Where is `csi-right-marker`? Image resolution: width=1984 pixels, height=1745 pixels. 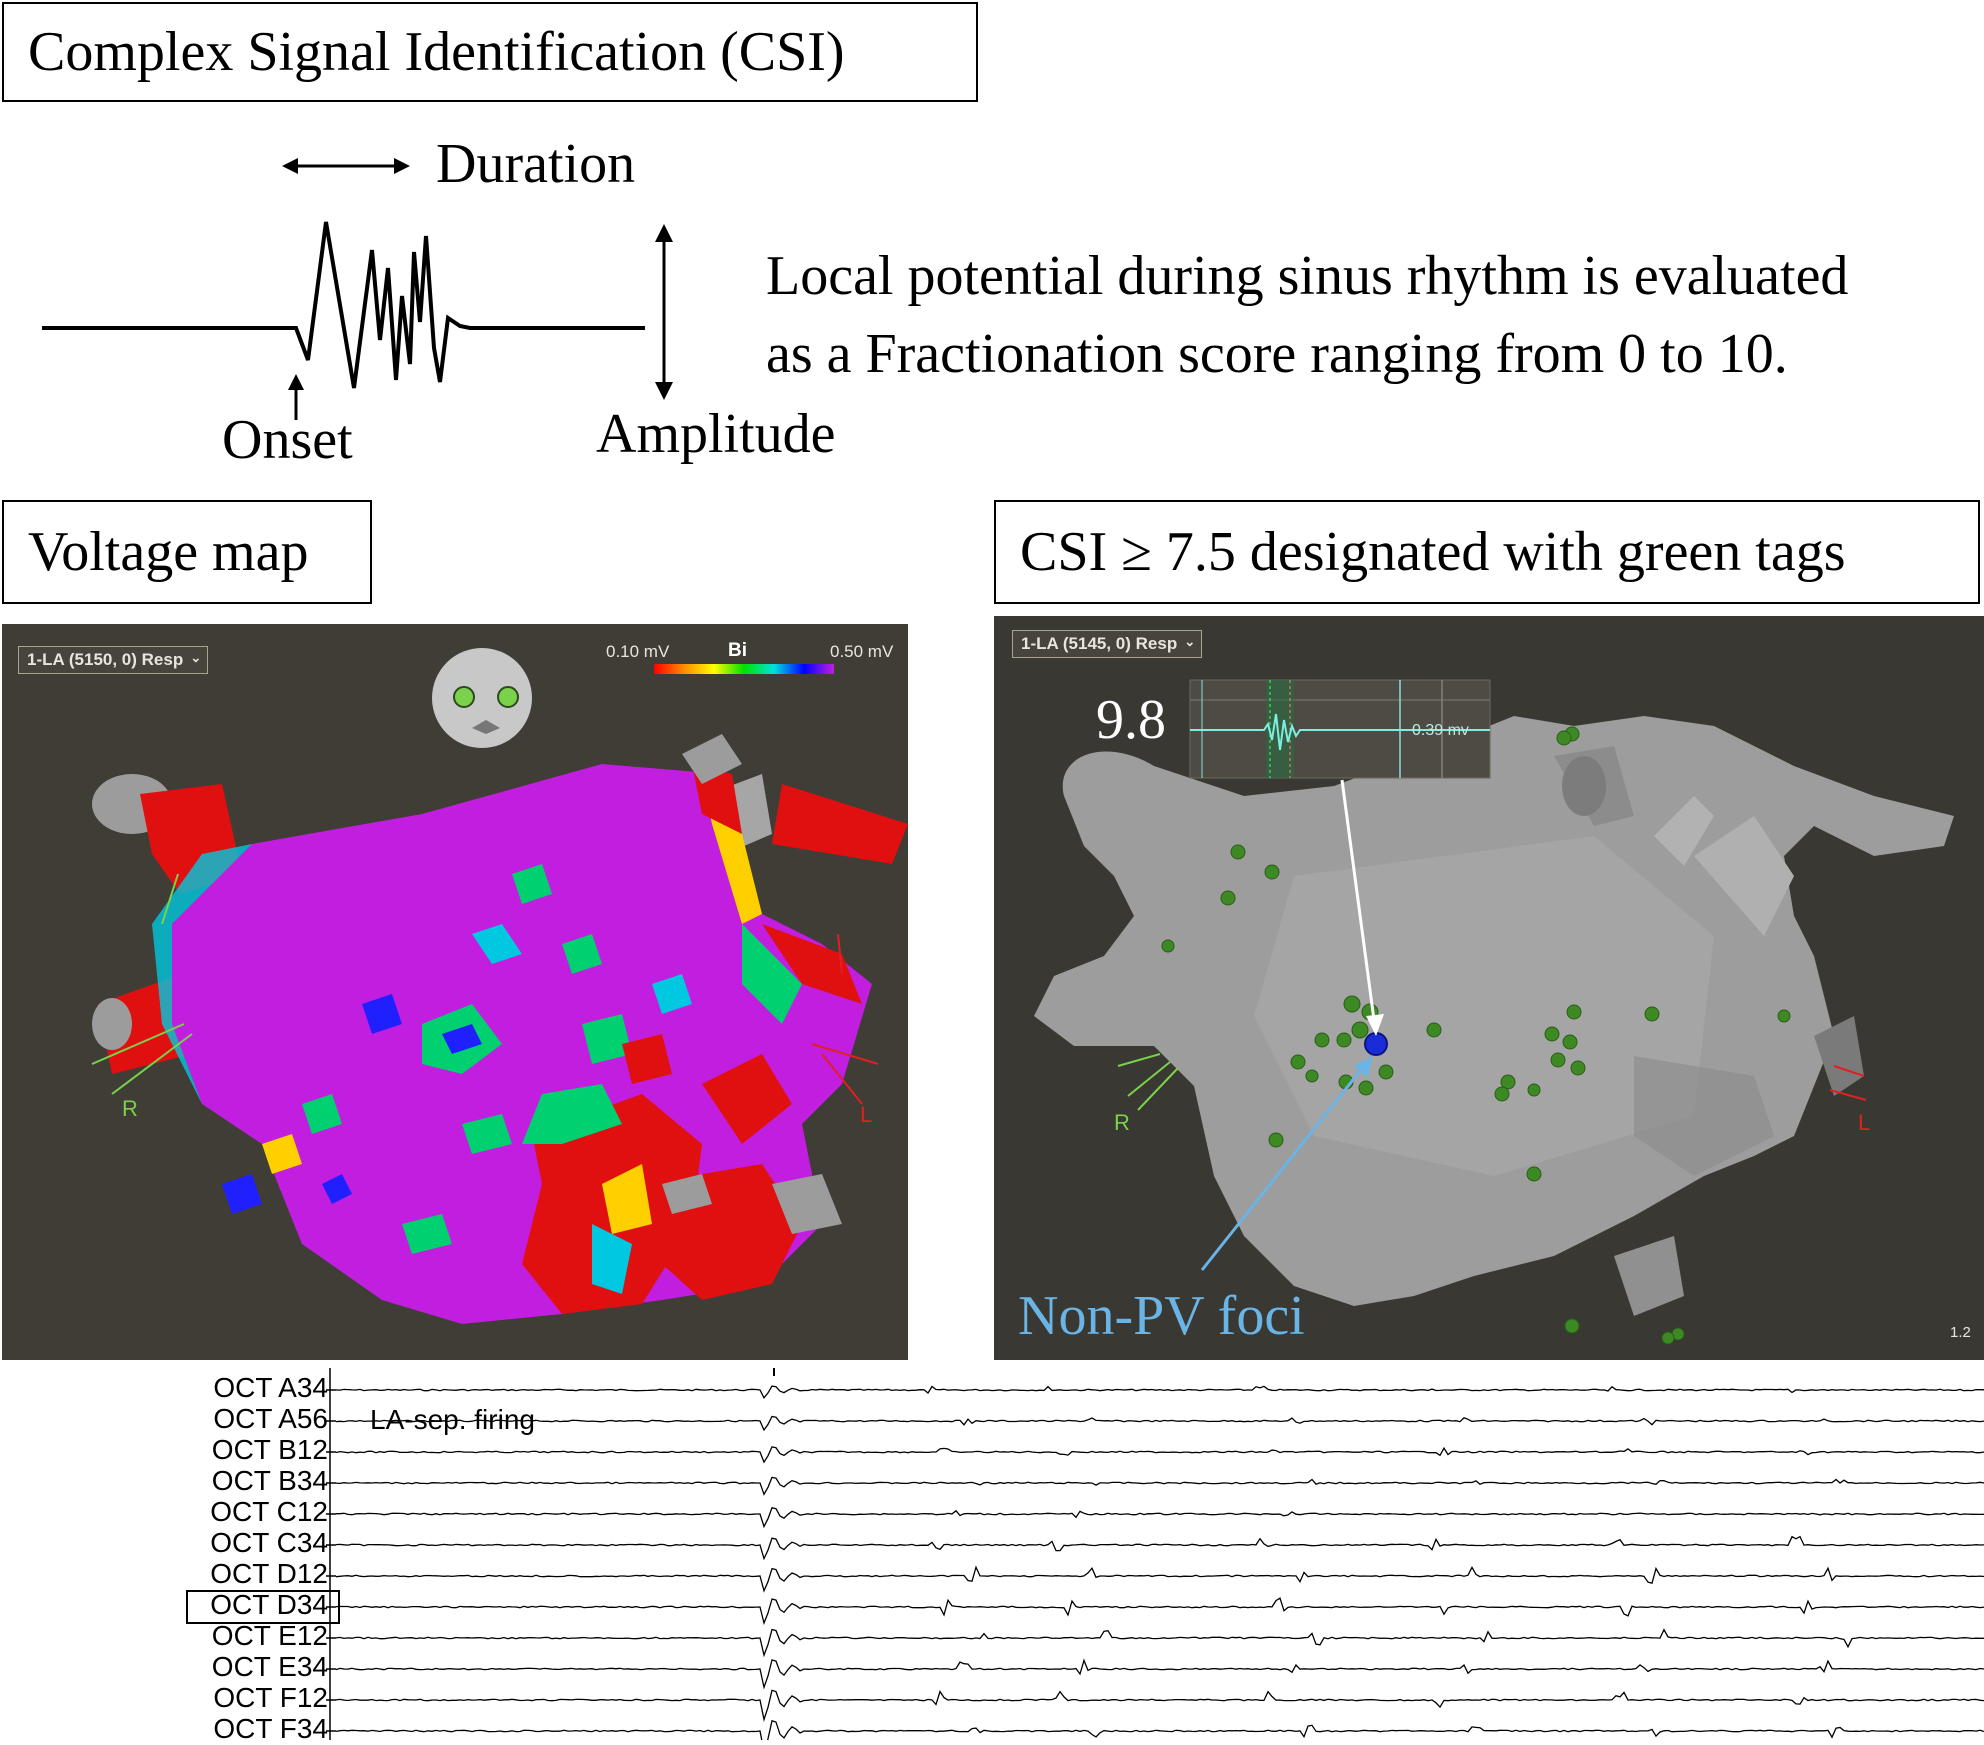
csi-right-marker is located at coordinates (1148, 1082).